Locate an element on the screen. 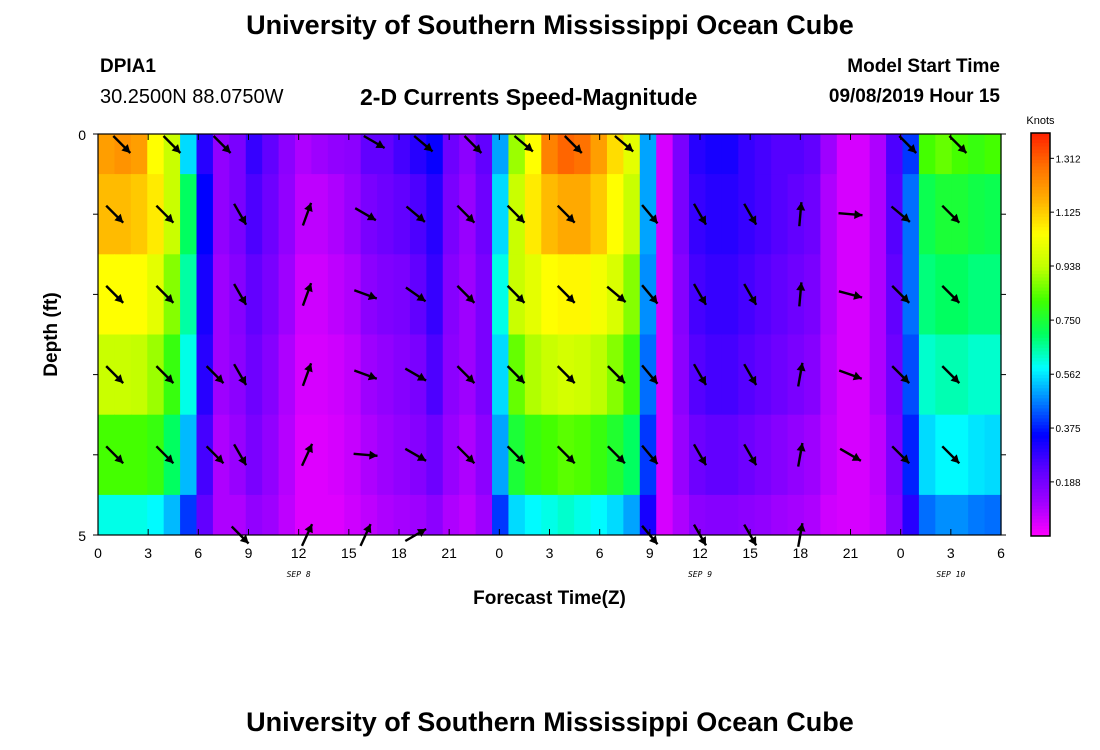 This screenshot has width=1100, height=750. y-tick-label: 0 is located at coordinates (82, 135).